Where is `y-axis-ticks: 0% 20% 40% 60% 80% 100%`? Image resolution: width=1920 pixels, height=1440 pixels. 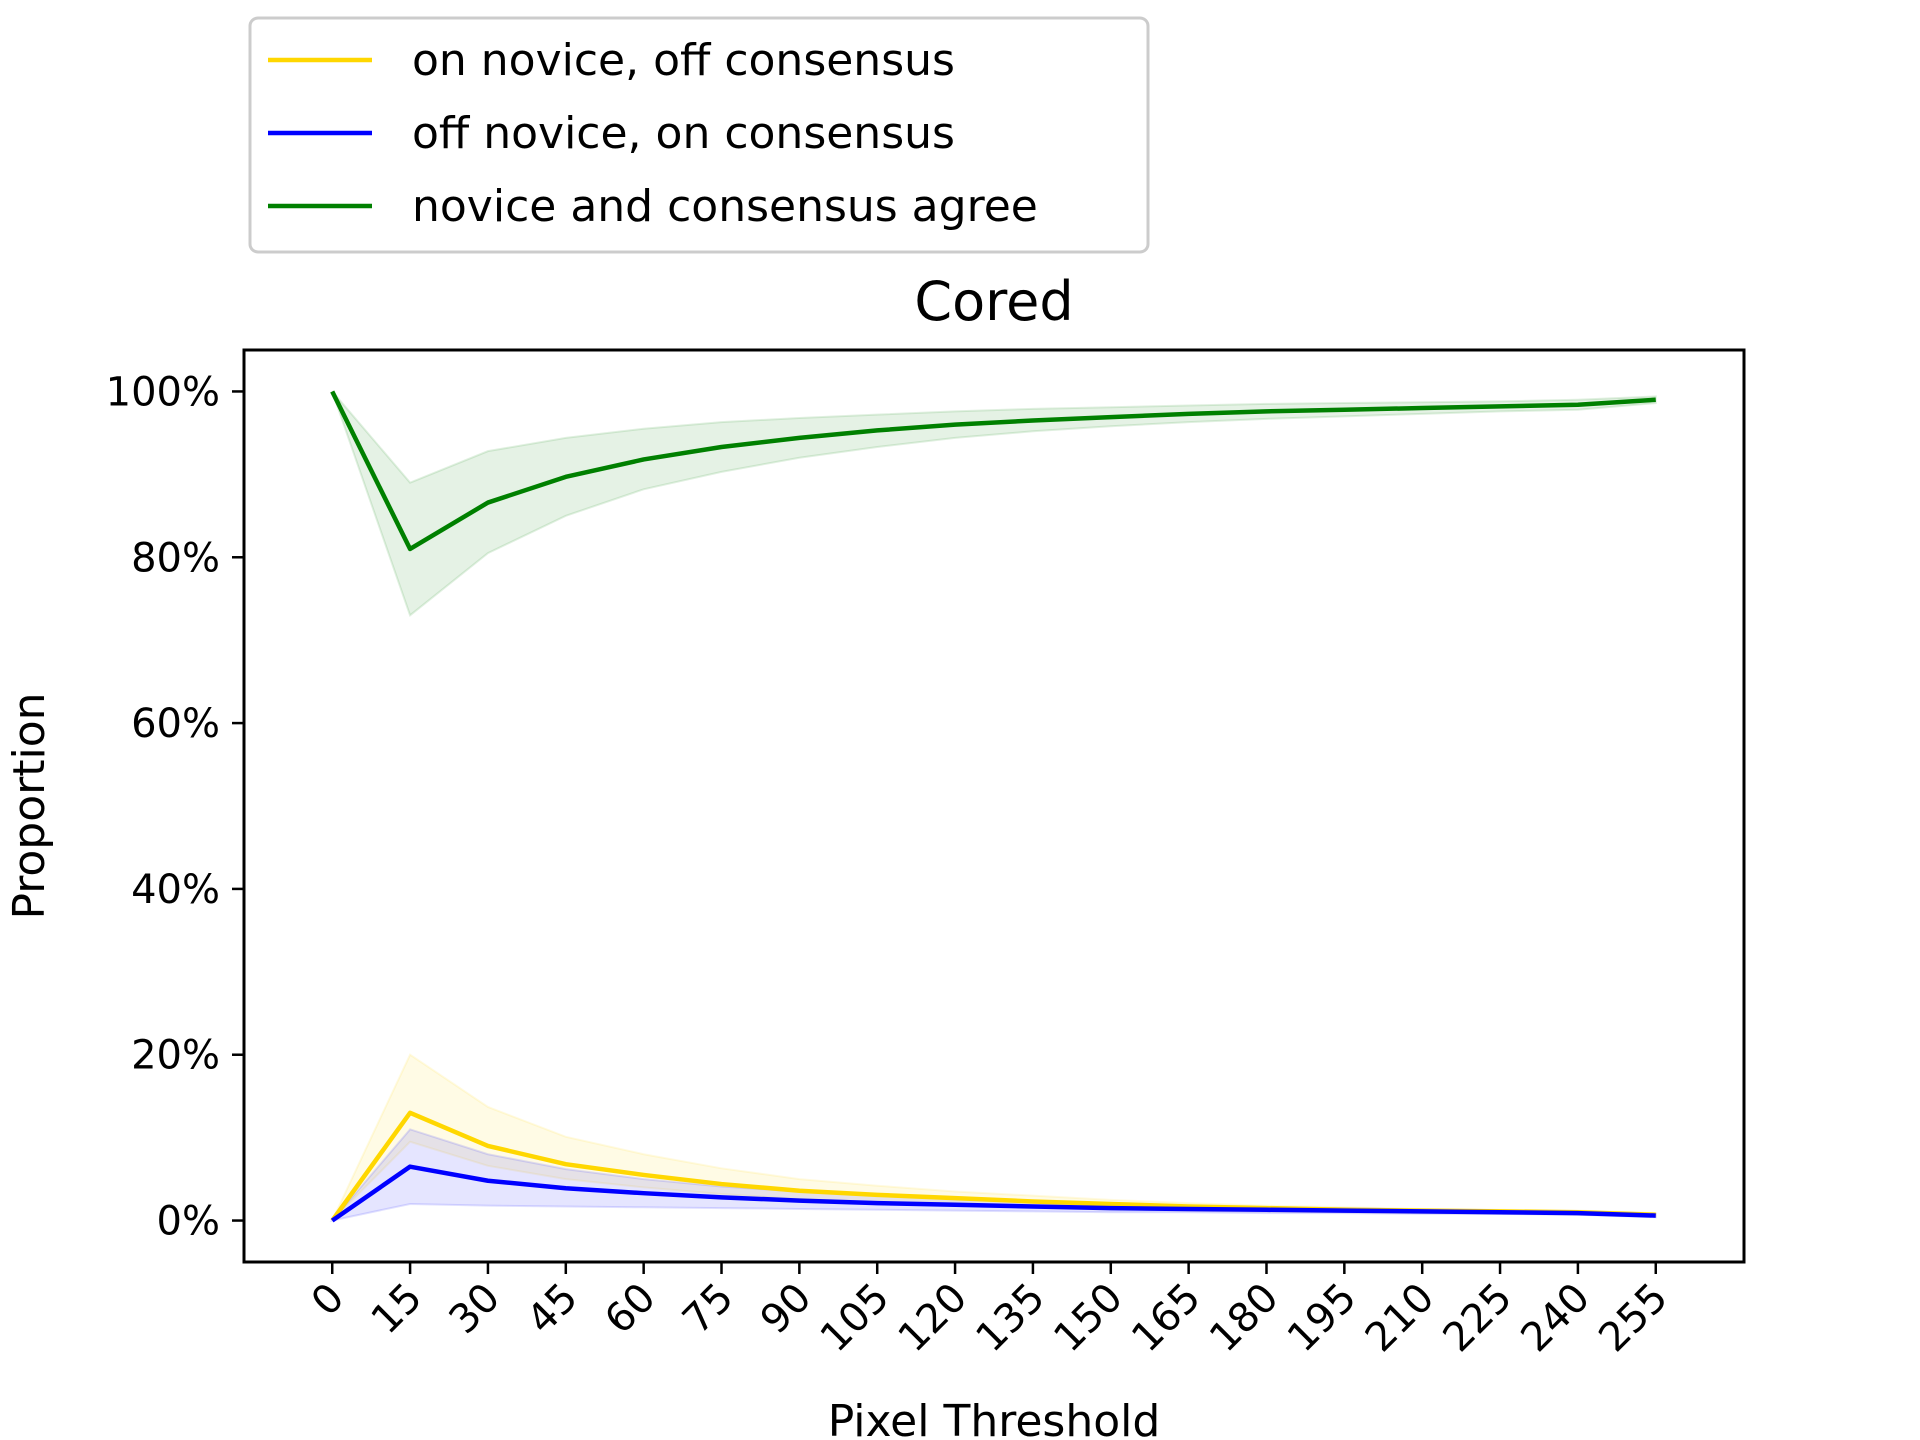 y-axis-ticks: 0% 20% 40% 60% 80% 100% is located at coordinates (175, 807).